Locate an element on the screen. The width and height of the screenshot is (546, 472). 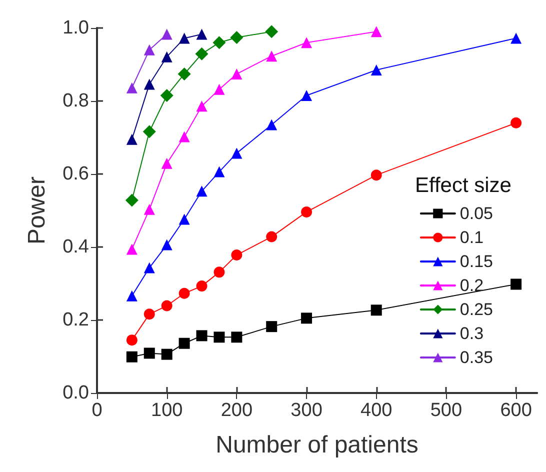
legend-label: 0.35 is located at coordinates (477, 357).